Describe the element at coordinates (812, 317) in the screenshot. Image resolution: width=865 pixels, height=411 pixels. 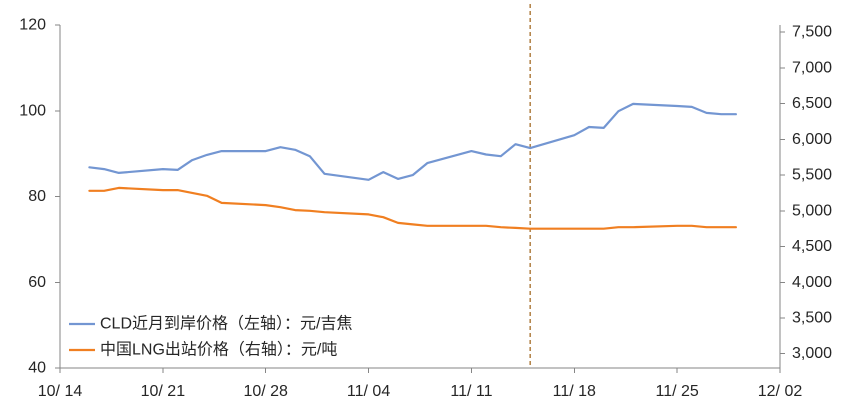
I see `right-y-tick-label: 3,500` at that location.